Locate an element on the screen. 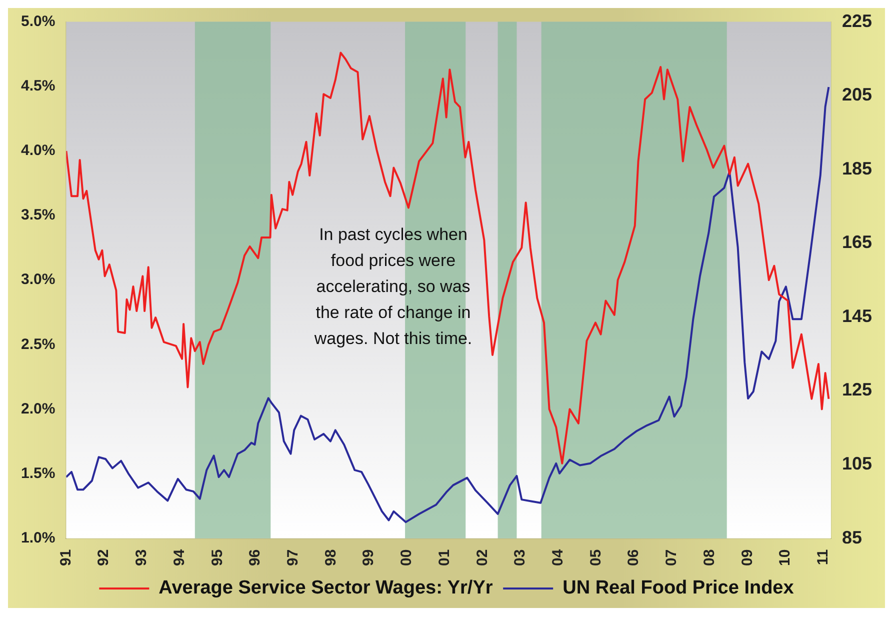 Image resolution: width=893 pixels, height=628 pixels. x-tick-label: 91 is located at coordinates (65, 557).